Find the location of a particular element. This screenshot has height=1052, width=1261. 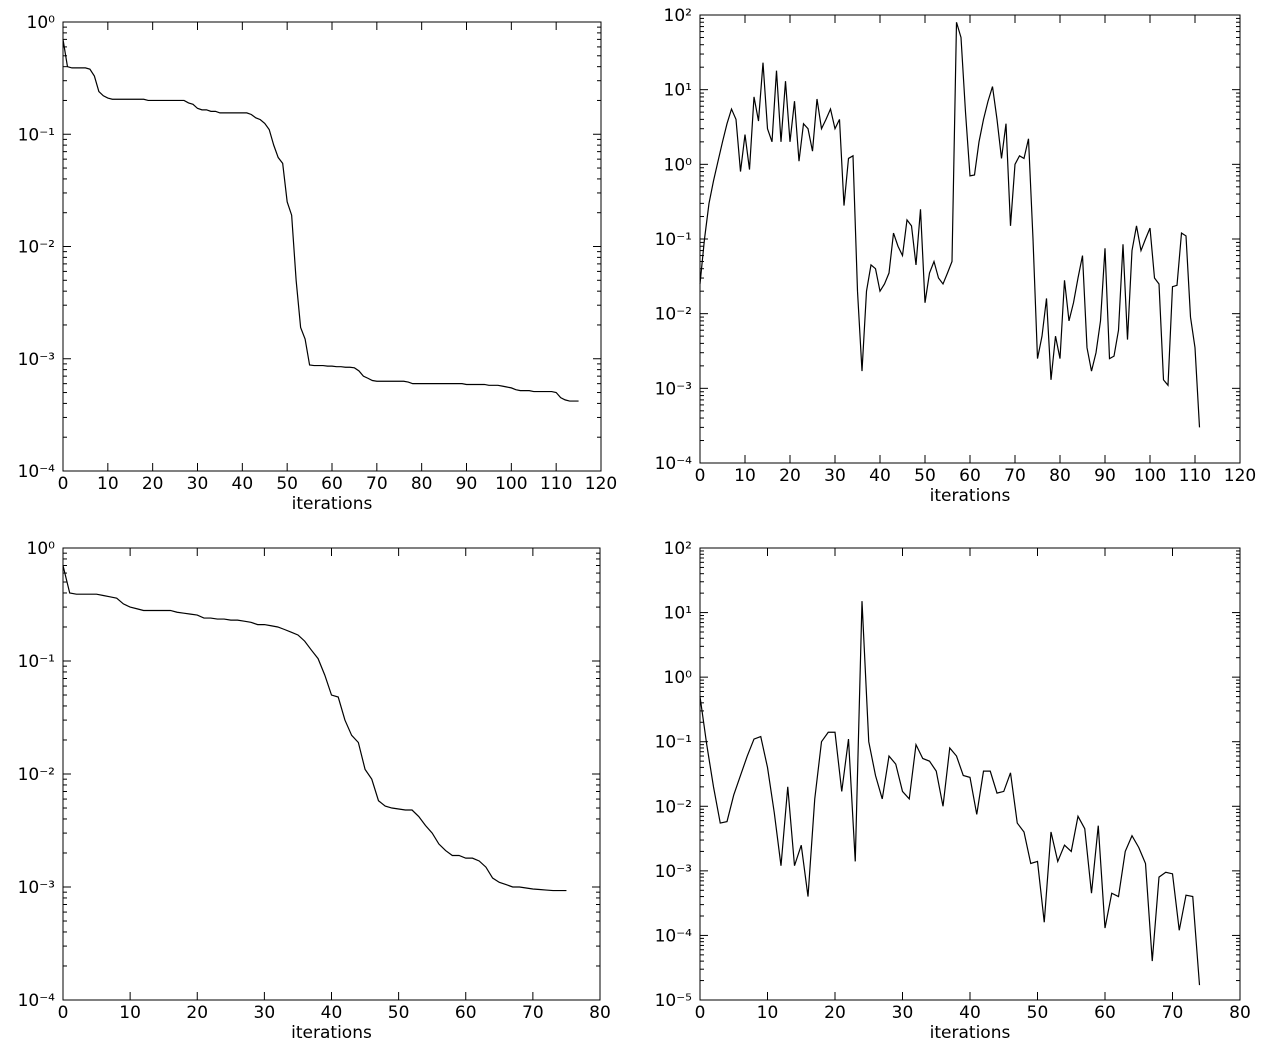

y-tick-label: 10⁻⁵ is located at coordinates (673, 1001).